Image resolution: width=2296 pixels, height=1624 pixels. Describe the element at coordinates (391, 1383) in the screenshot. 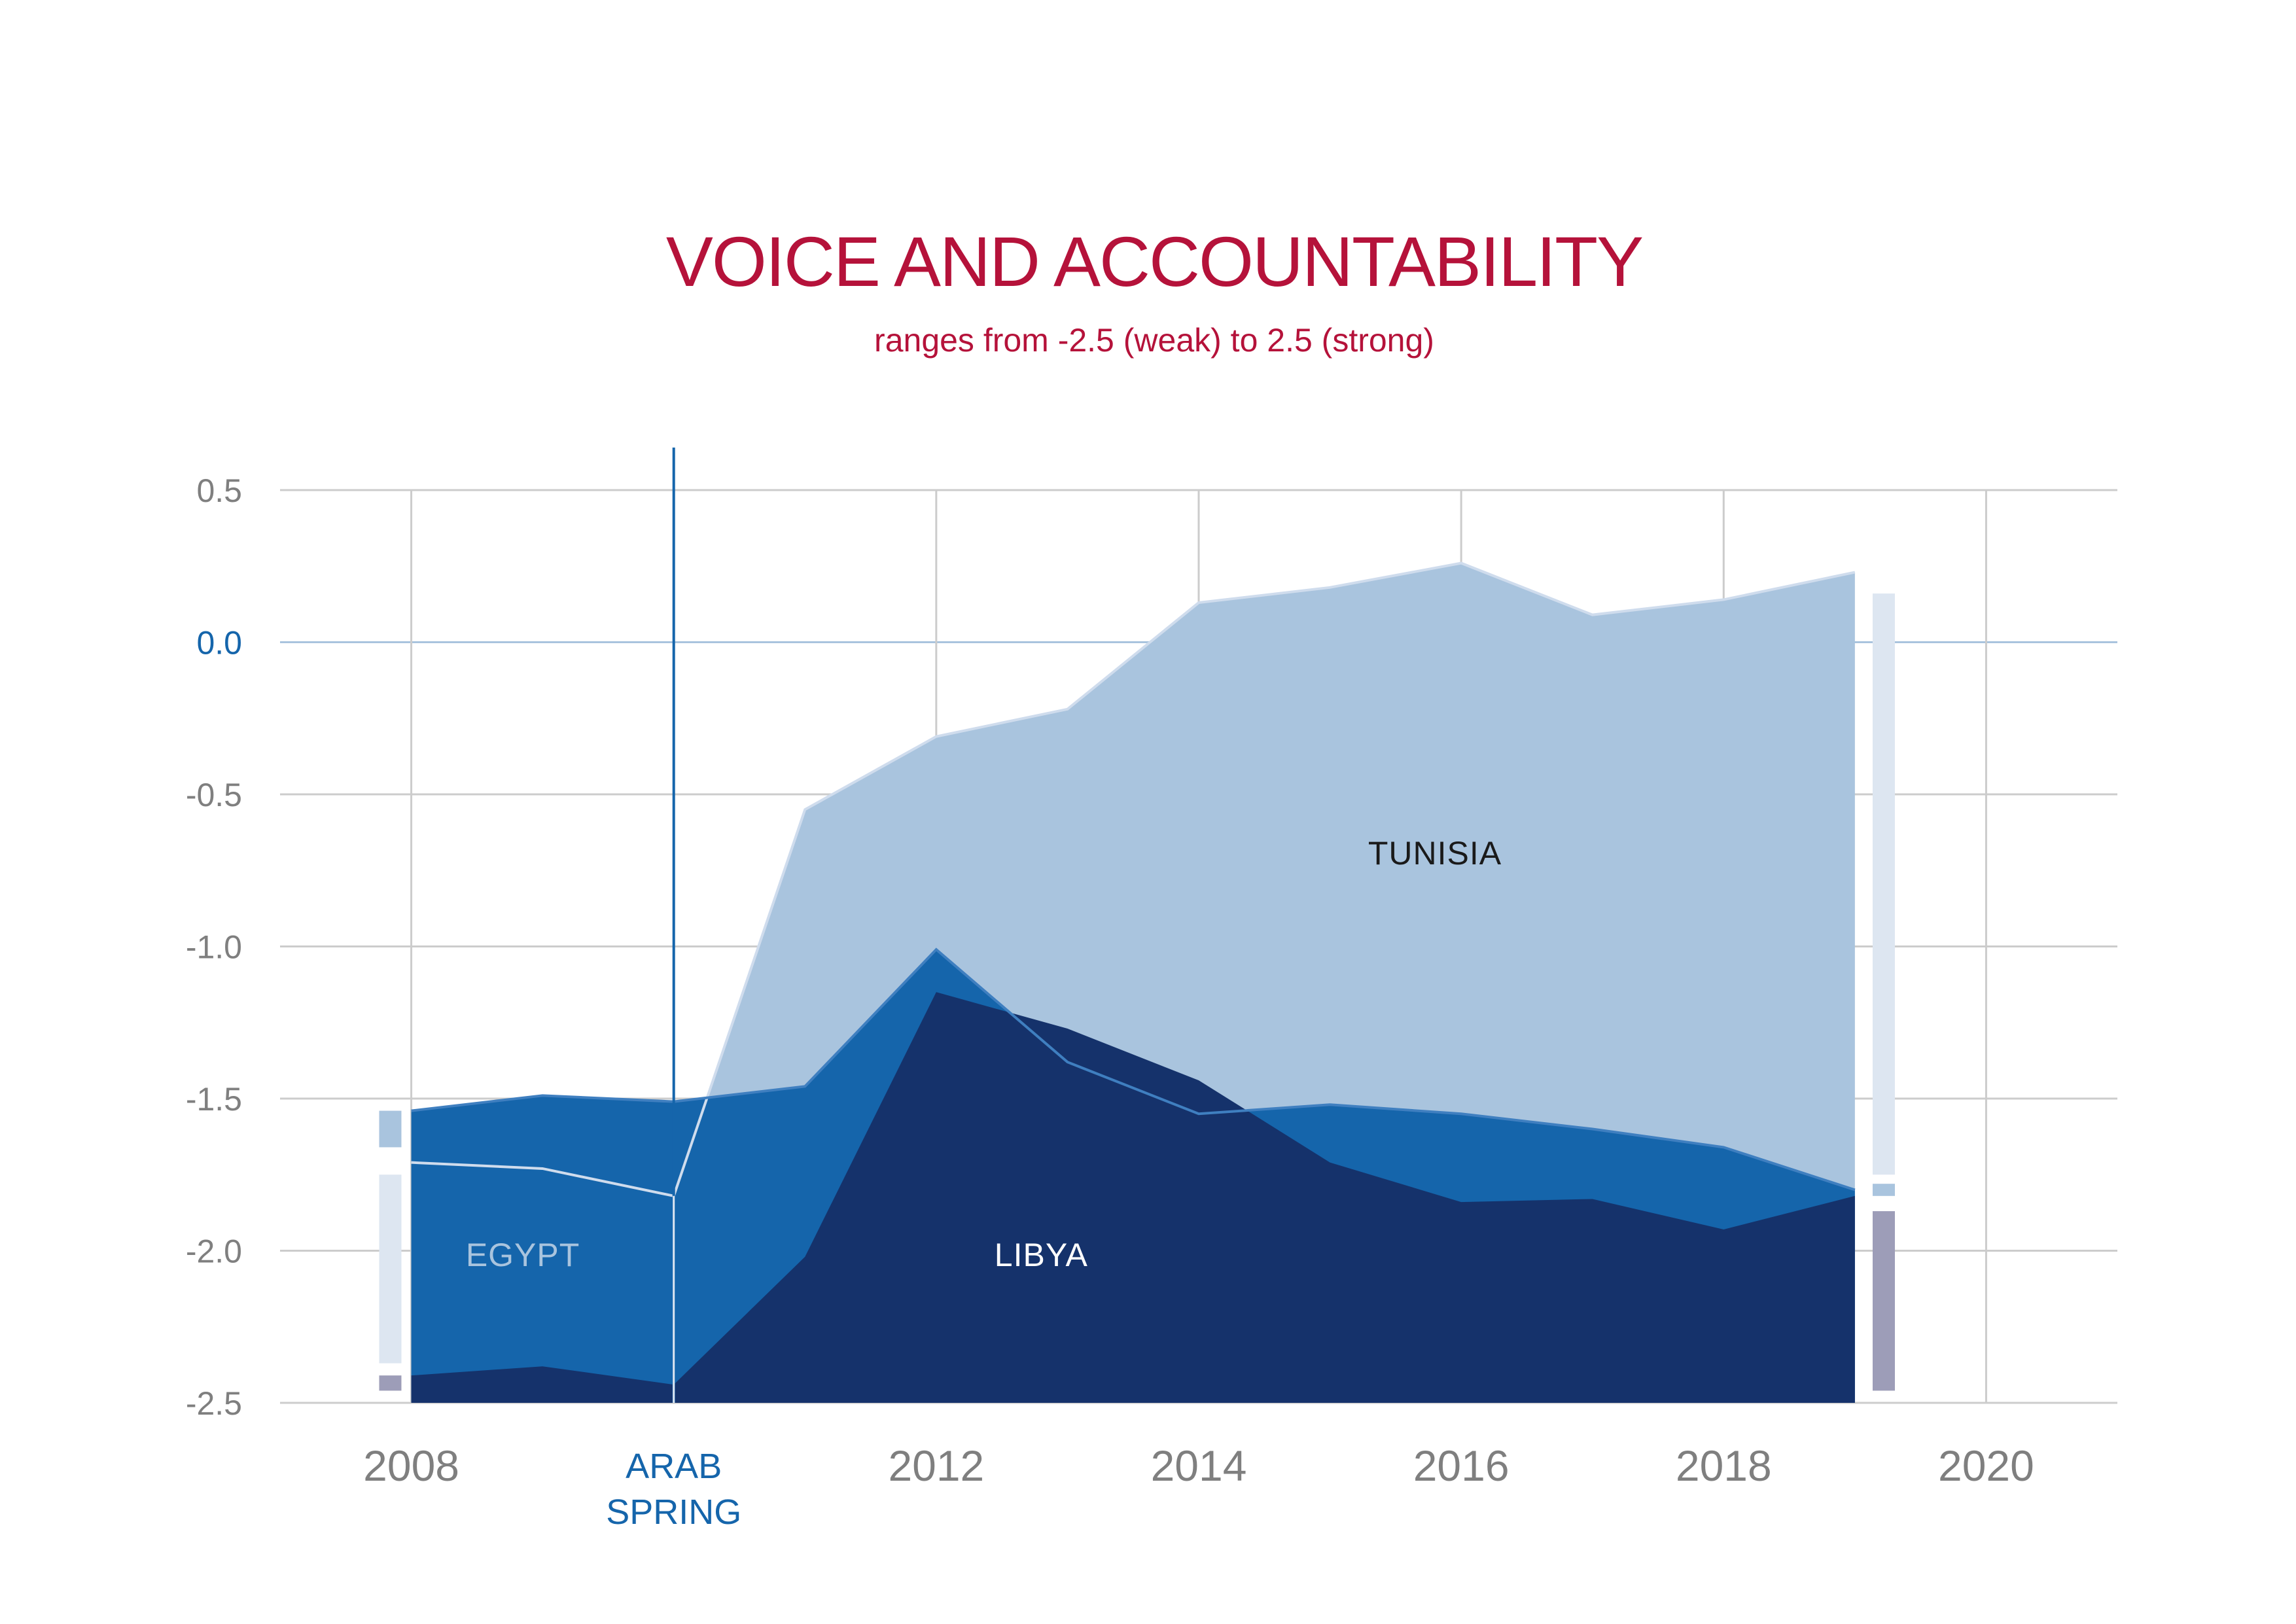

I see `range-bar-libya_start` at that location.